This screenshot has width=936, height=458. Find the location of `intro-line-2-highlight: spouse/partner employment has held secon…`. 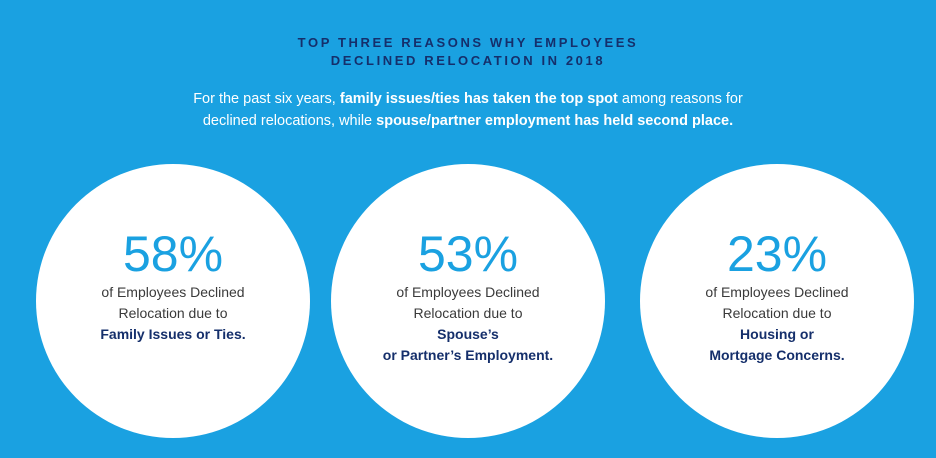

intro-line-2-highlight: spouse/partner employment has held secon… is located at coordinates (555, 121).